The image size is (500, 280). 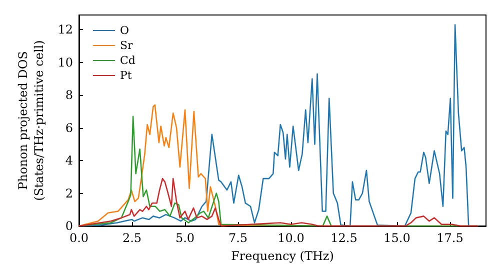 What do you see at coordinates (185, 238) in the screenshot?
I see `x-tick-label: 5.0` at bounding box center [185, 238].